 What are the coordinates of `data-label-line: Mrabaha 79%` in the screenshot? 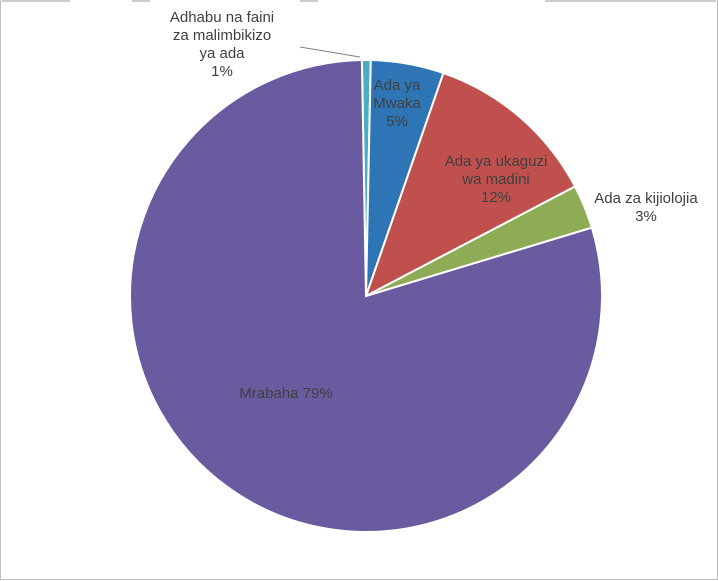 It's located at (285, 393).